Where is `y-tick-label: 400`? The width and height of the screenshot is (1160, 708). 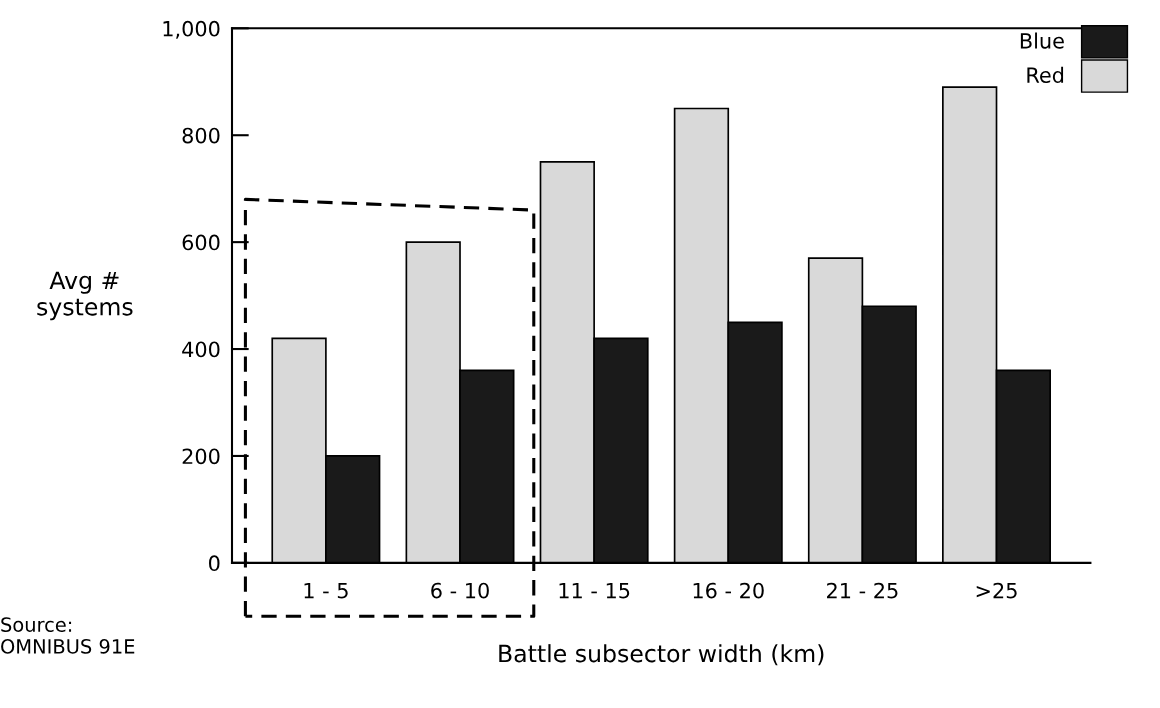 y-tick-label: 400 is located at coordinates (201, 349).